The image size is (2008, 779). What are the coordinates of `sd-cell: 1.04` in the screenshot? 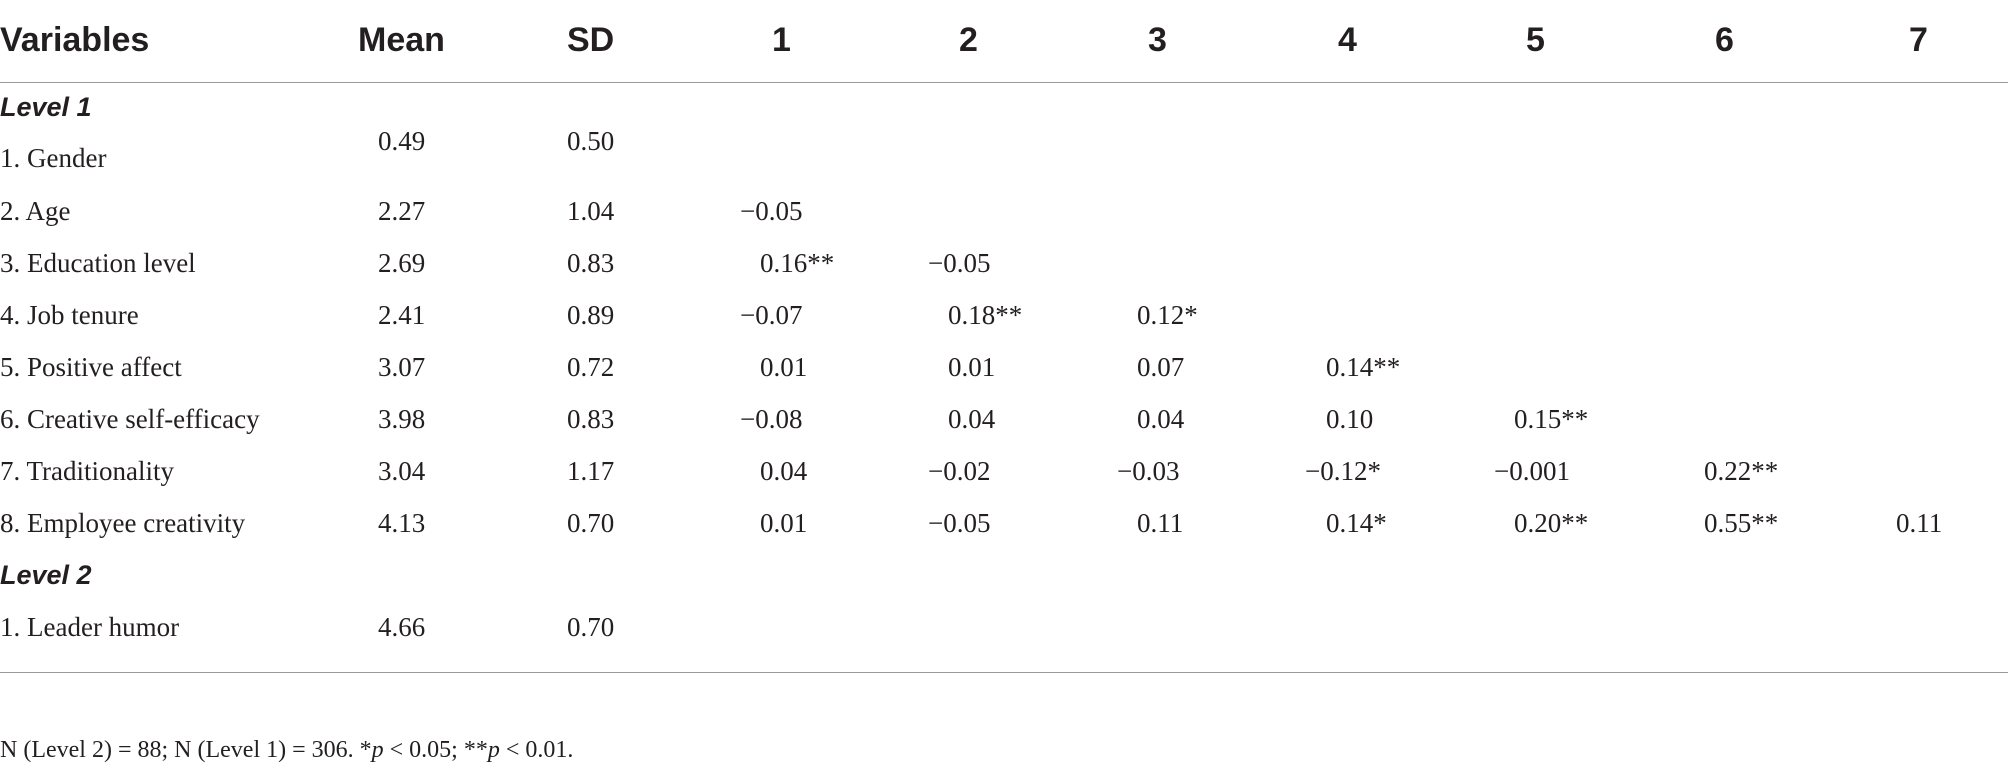 It's located at (591, 211).